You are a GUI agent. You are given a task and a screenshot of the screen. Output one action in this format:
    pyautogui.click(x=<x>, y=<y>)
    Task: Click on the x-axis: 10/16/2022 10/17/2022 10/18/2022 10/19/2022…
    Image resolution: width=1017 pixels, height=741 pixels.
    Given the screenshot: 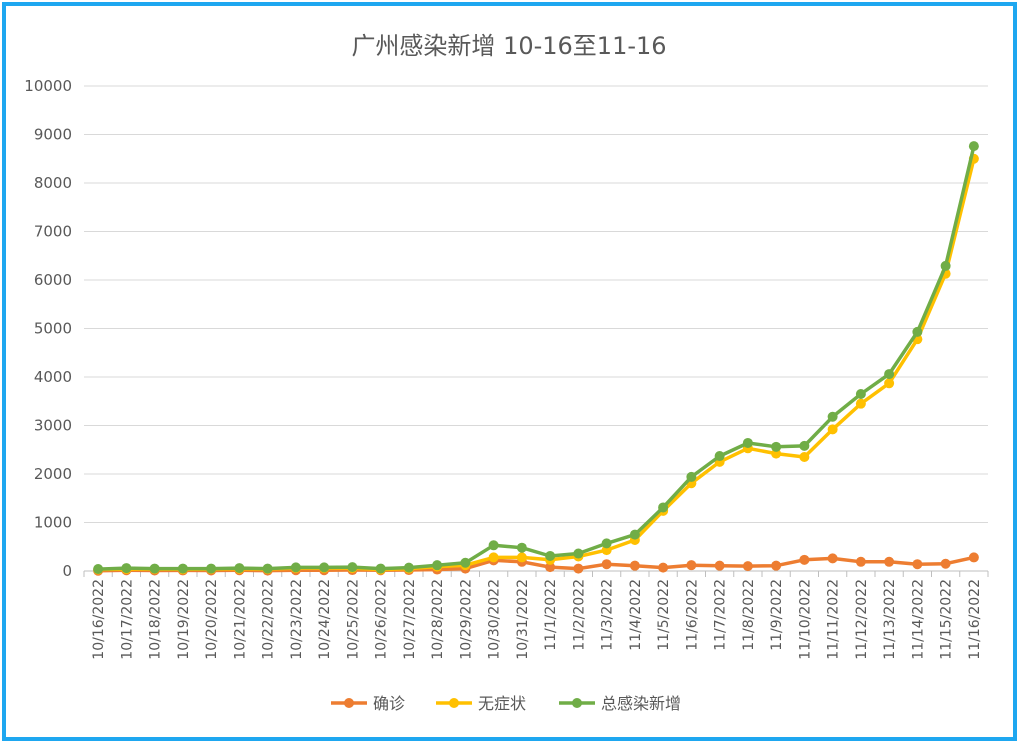 What is the action you would take?
    pyautogui.click(x=536, y=615)
    